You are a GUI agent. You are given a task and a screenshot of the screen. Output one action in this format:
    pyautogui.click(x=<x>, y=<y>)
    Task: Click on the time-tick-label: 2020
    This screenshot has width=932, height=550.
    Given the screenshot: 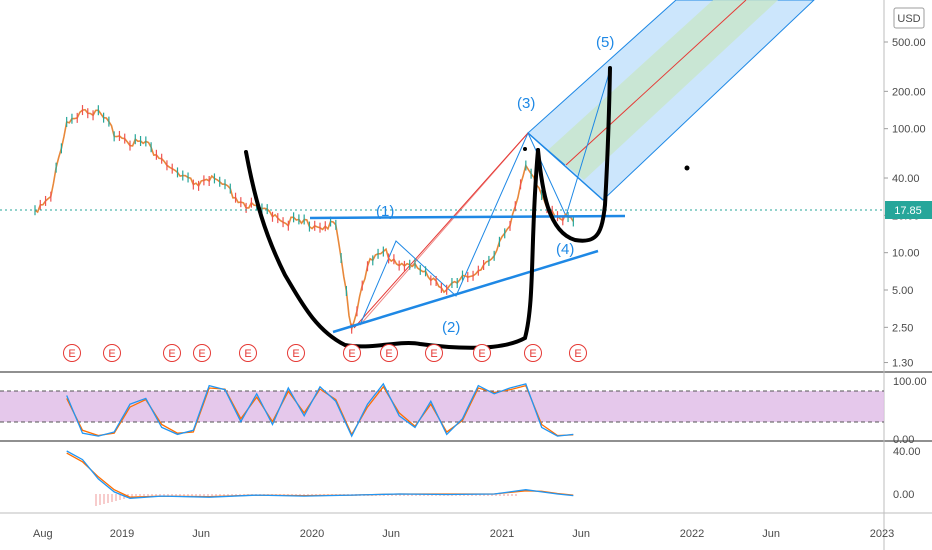 What is the action you would take?
    pyautogui.click(x=312, y=534)
    